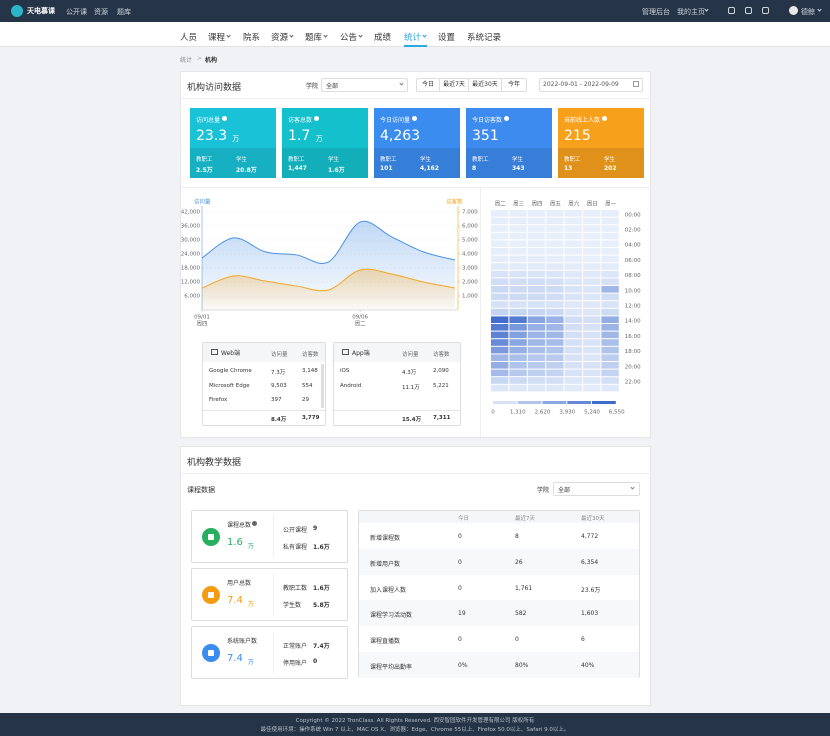  What do you see at coordinates (633, 291) in the screenshot?
I see `row-label: 10:00` at bounding box center [633, 291].